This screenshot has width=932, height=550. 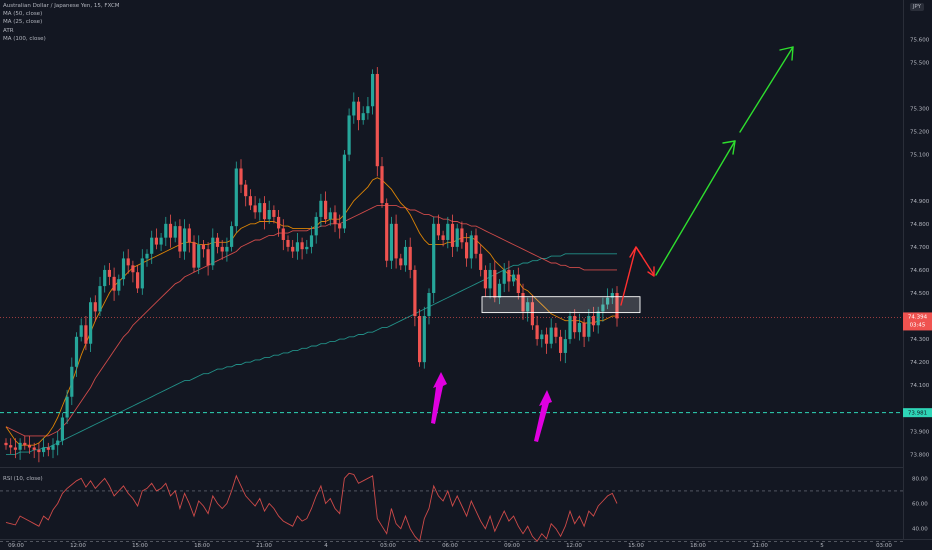 I want to click on magenta-arrow-right, so click(x=543, y=416).